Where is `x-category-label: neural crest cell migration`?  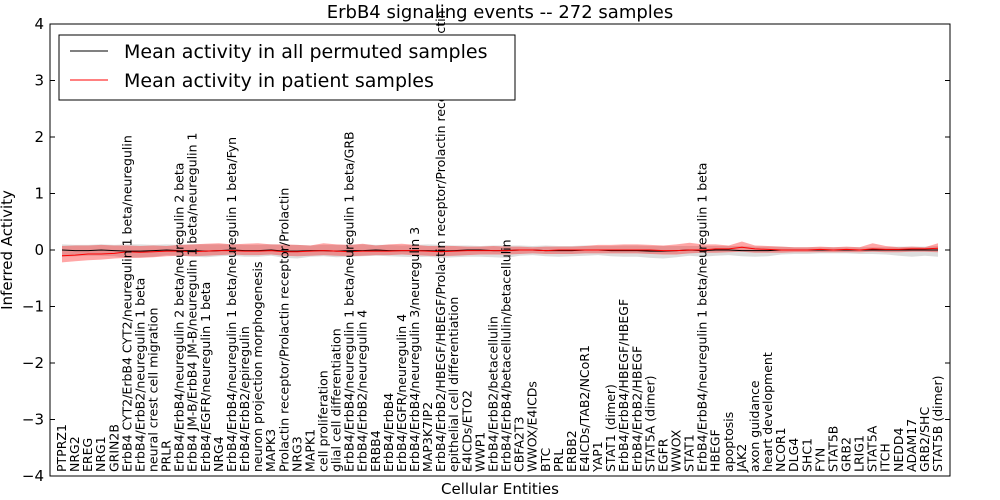
x-category-label: neural crest cell migration is located at coordinates (153, 390).